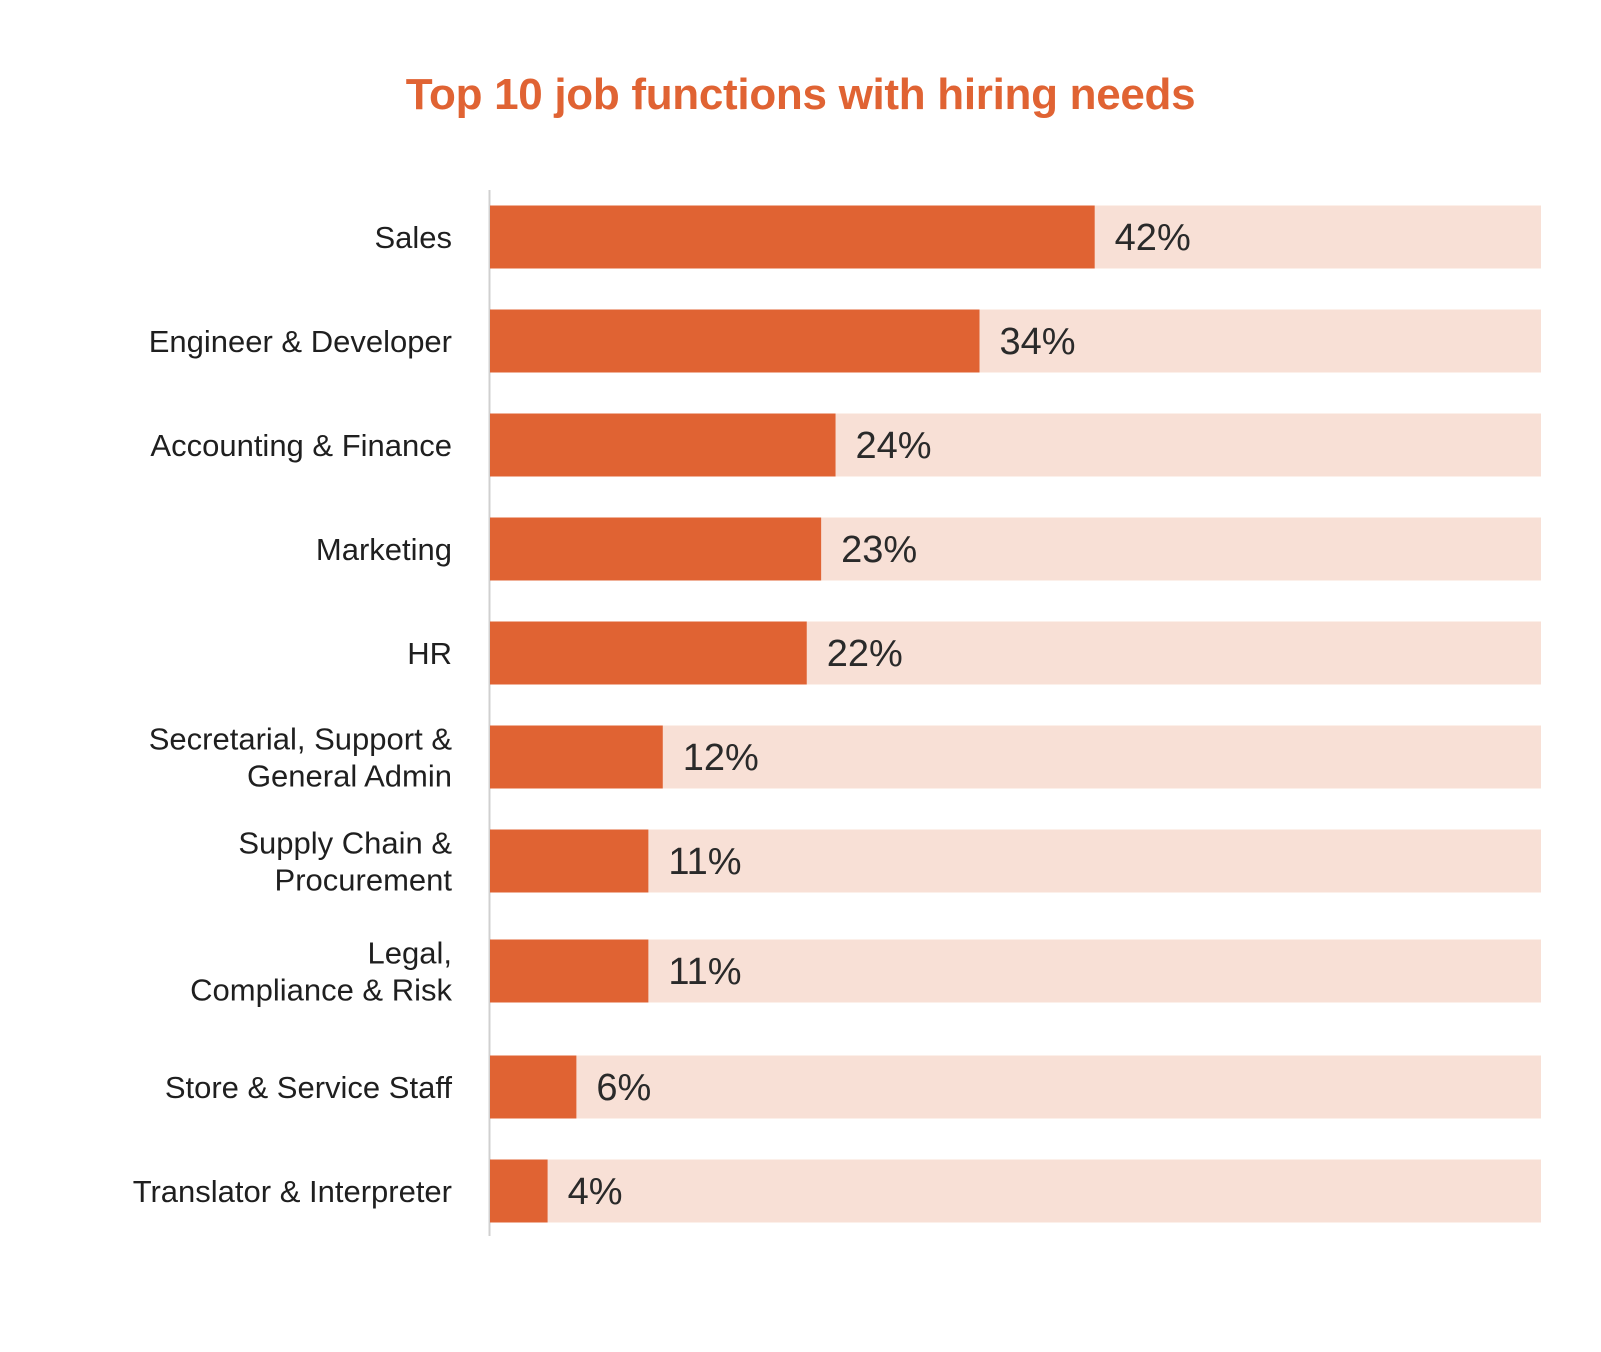 This screenshot has height=1352, width=1601. Describe the element at coordinates (349, 776) in the screenshot. I see `category-label: General Admin` at that location.